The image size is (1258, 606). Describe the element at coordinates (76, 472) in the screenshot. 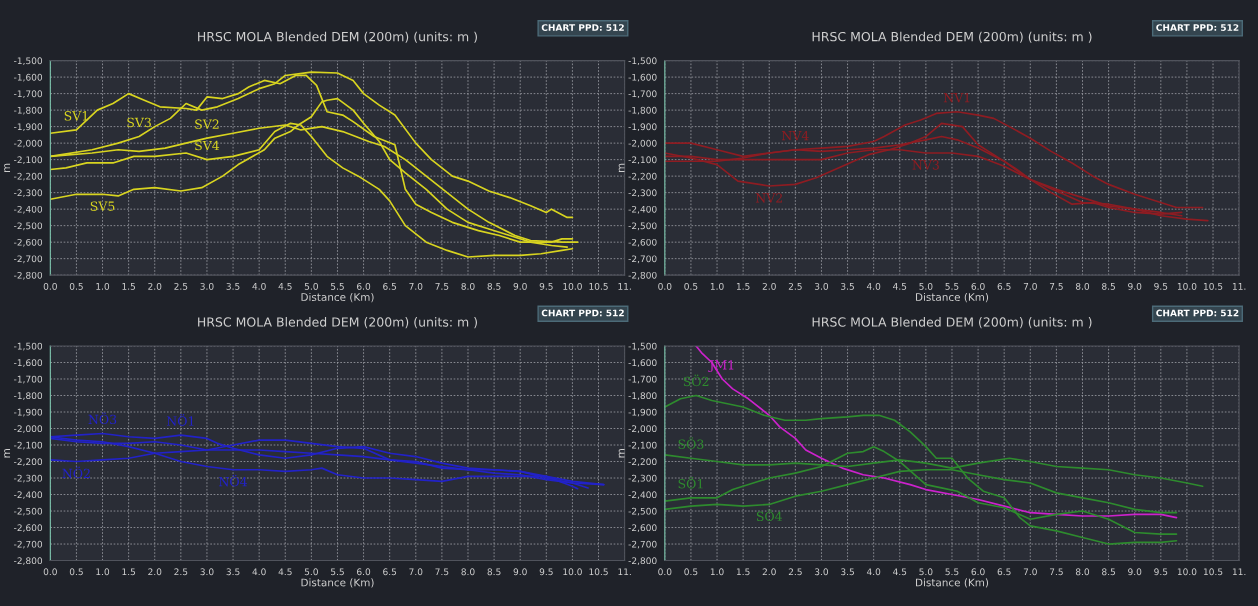

I see `annotation: NÖ2` at that location.